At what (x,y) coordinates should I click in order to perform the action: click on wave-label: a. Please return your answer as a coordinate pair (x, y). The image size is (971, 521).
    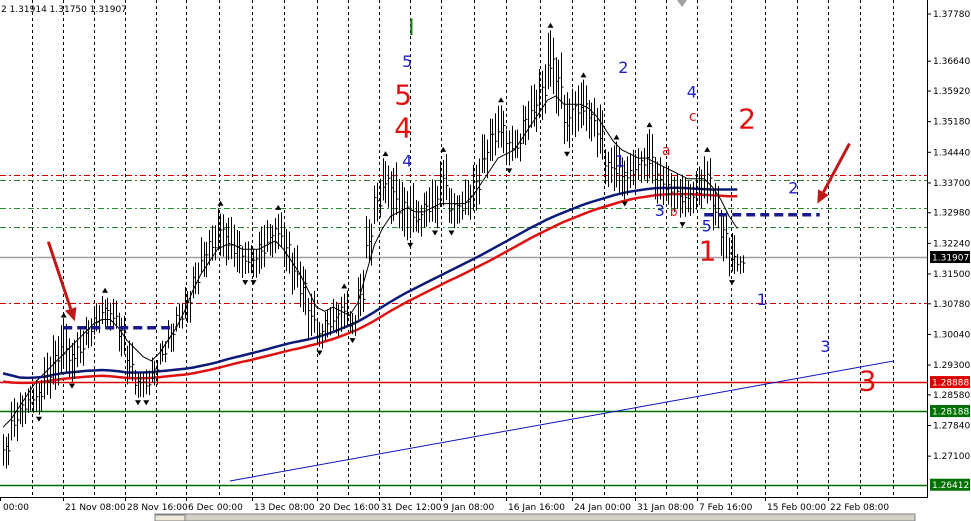
    Looking at the image, I should click on (666, 151).